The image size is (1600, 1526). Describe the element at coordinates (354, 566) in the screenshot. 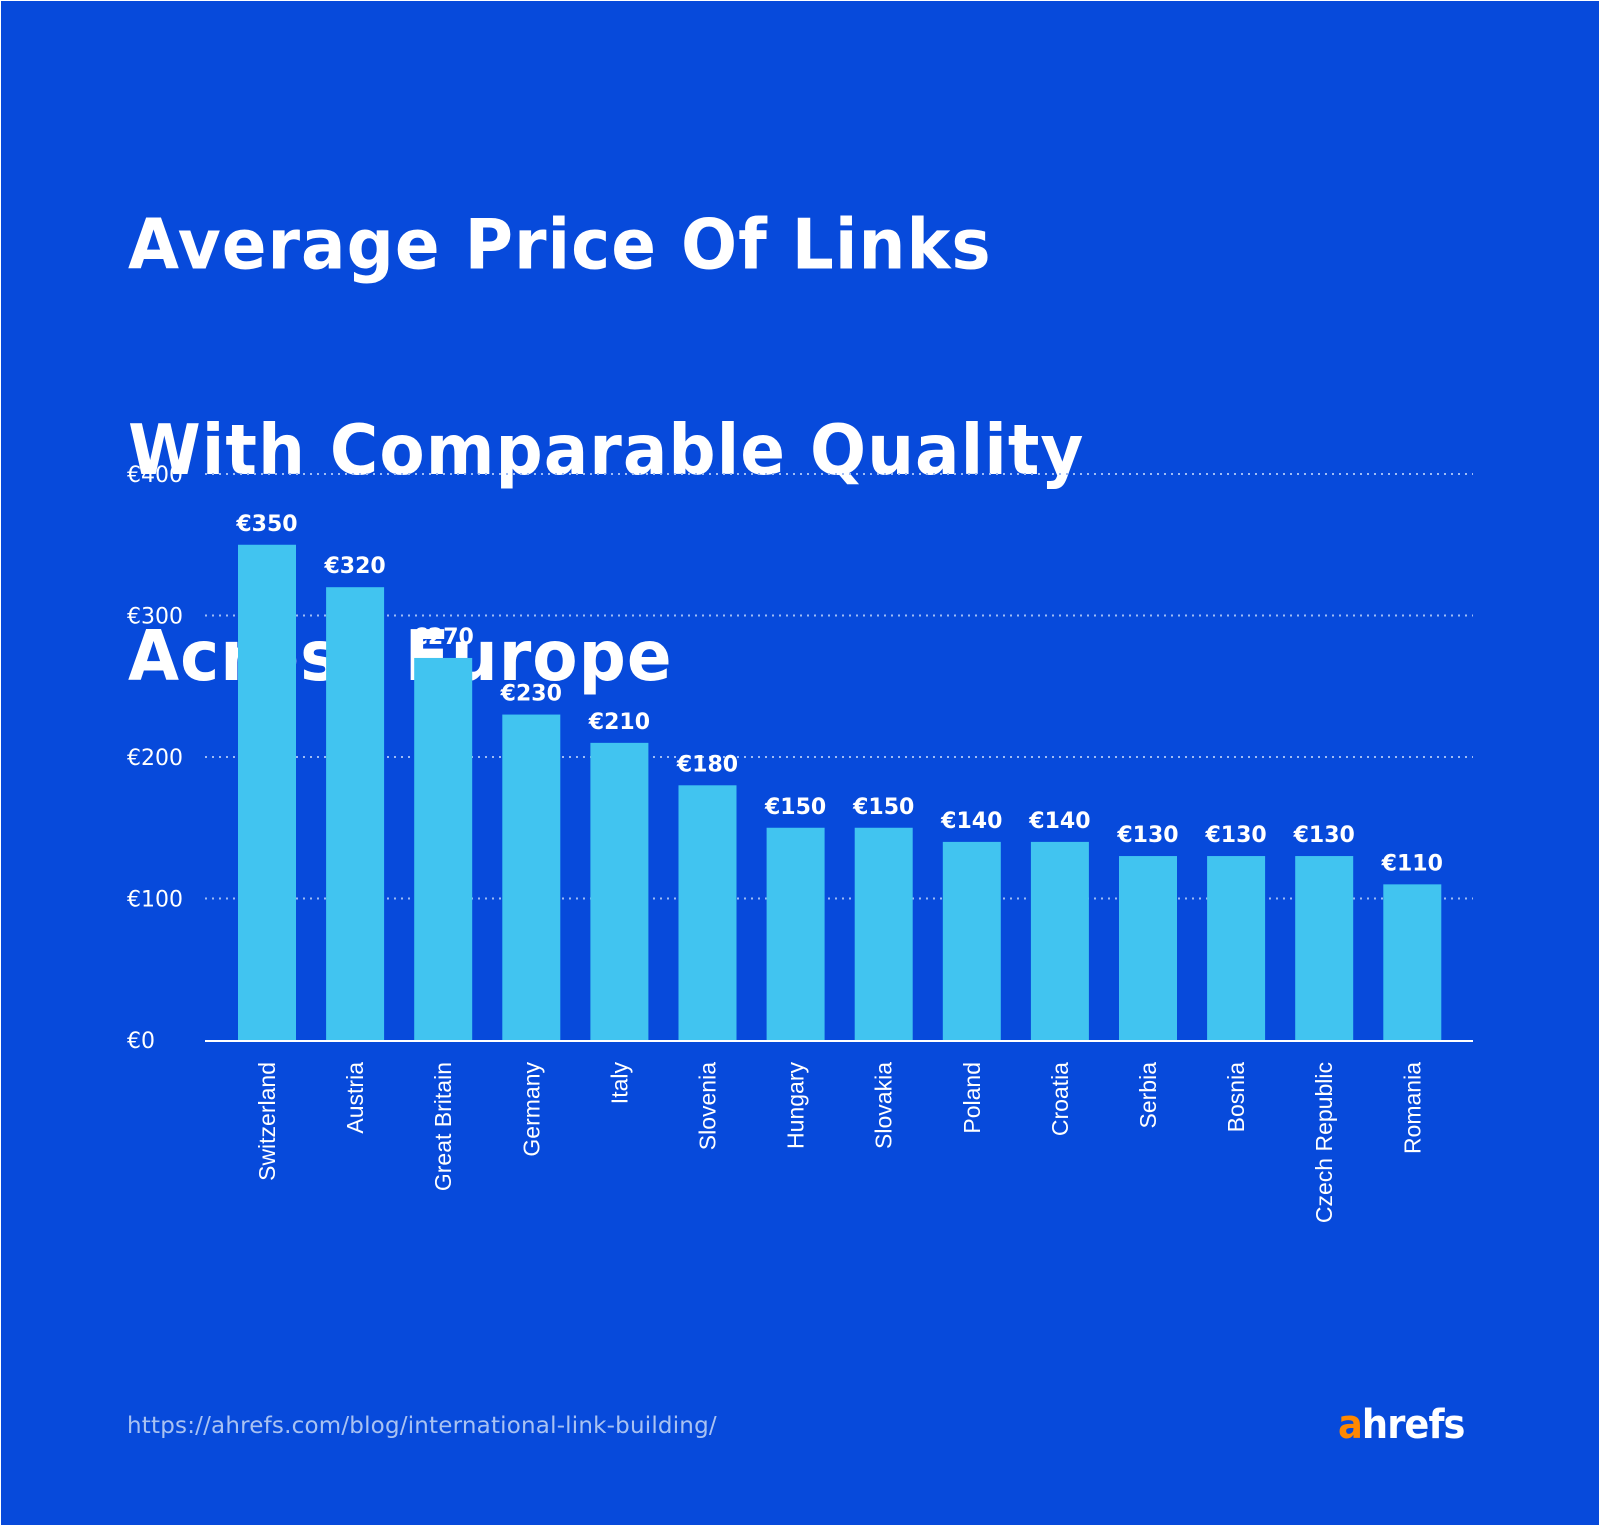

I see `bar-value-label: €320` at that location.